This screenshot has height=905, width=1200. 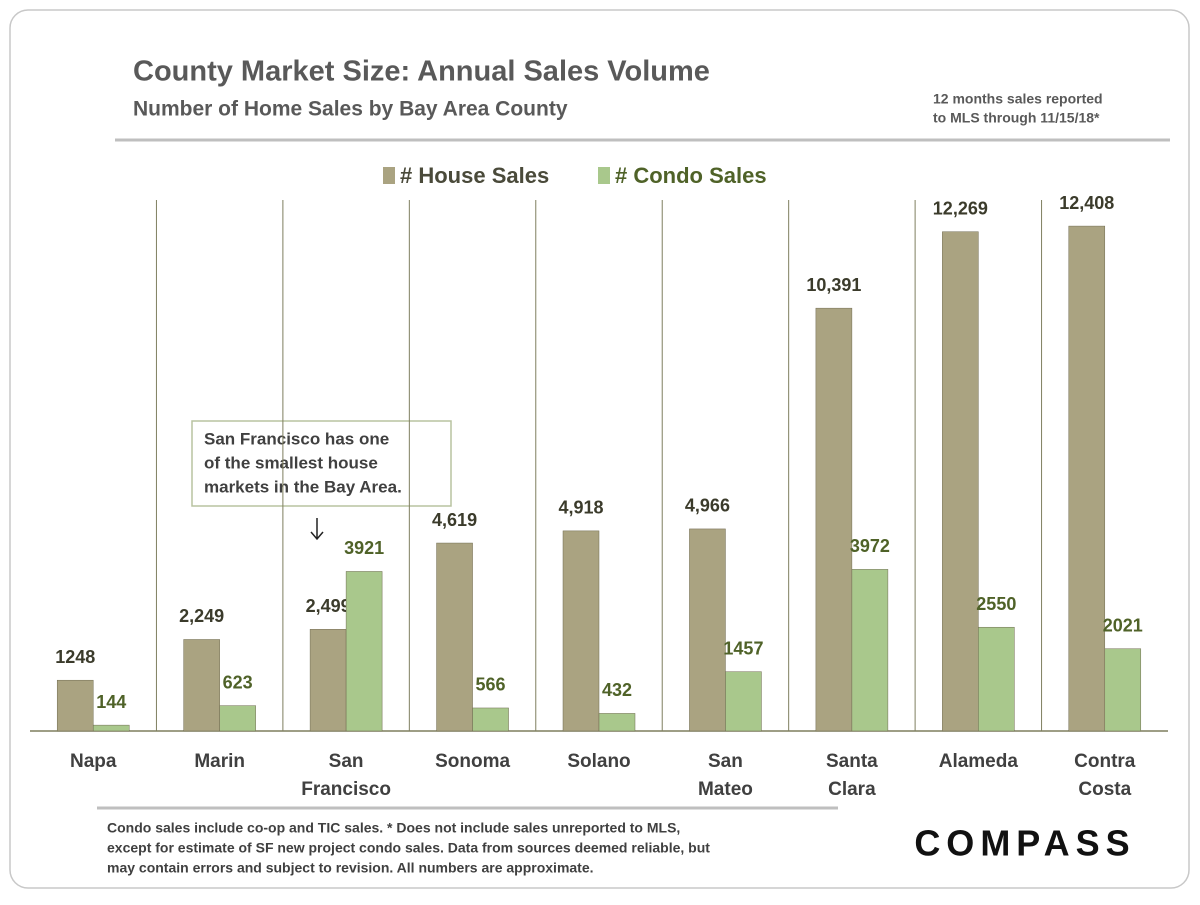 What do you see at coordinates (1105, 775) in the screenshot?
I see `x-tick-label: Contra Costa` at bounding box center [1105, 775].